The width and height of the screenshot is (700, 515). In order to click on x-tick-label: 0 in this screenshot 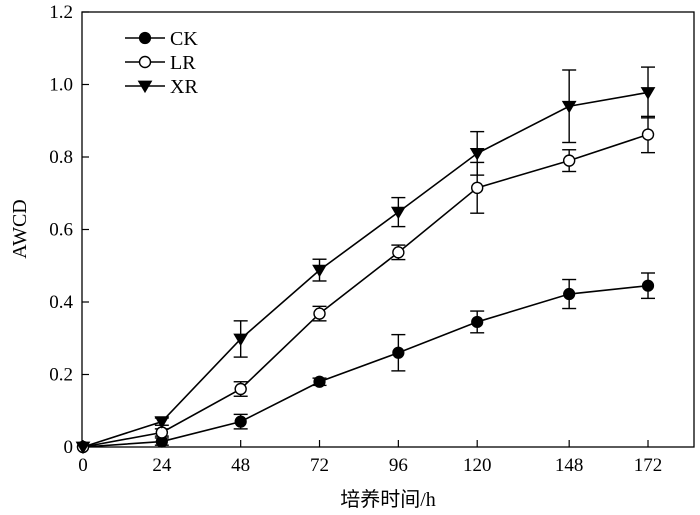, I will do `click(83, 465)`.